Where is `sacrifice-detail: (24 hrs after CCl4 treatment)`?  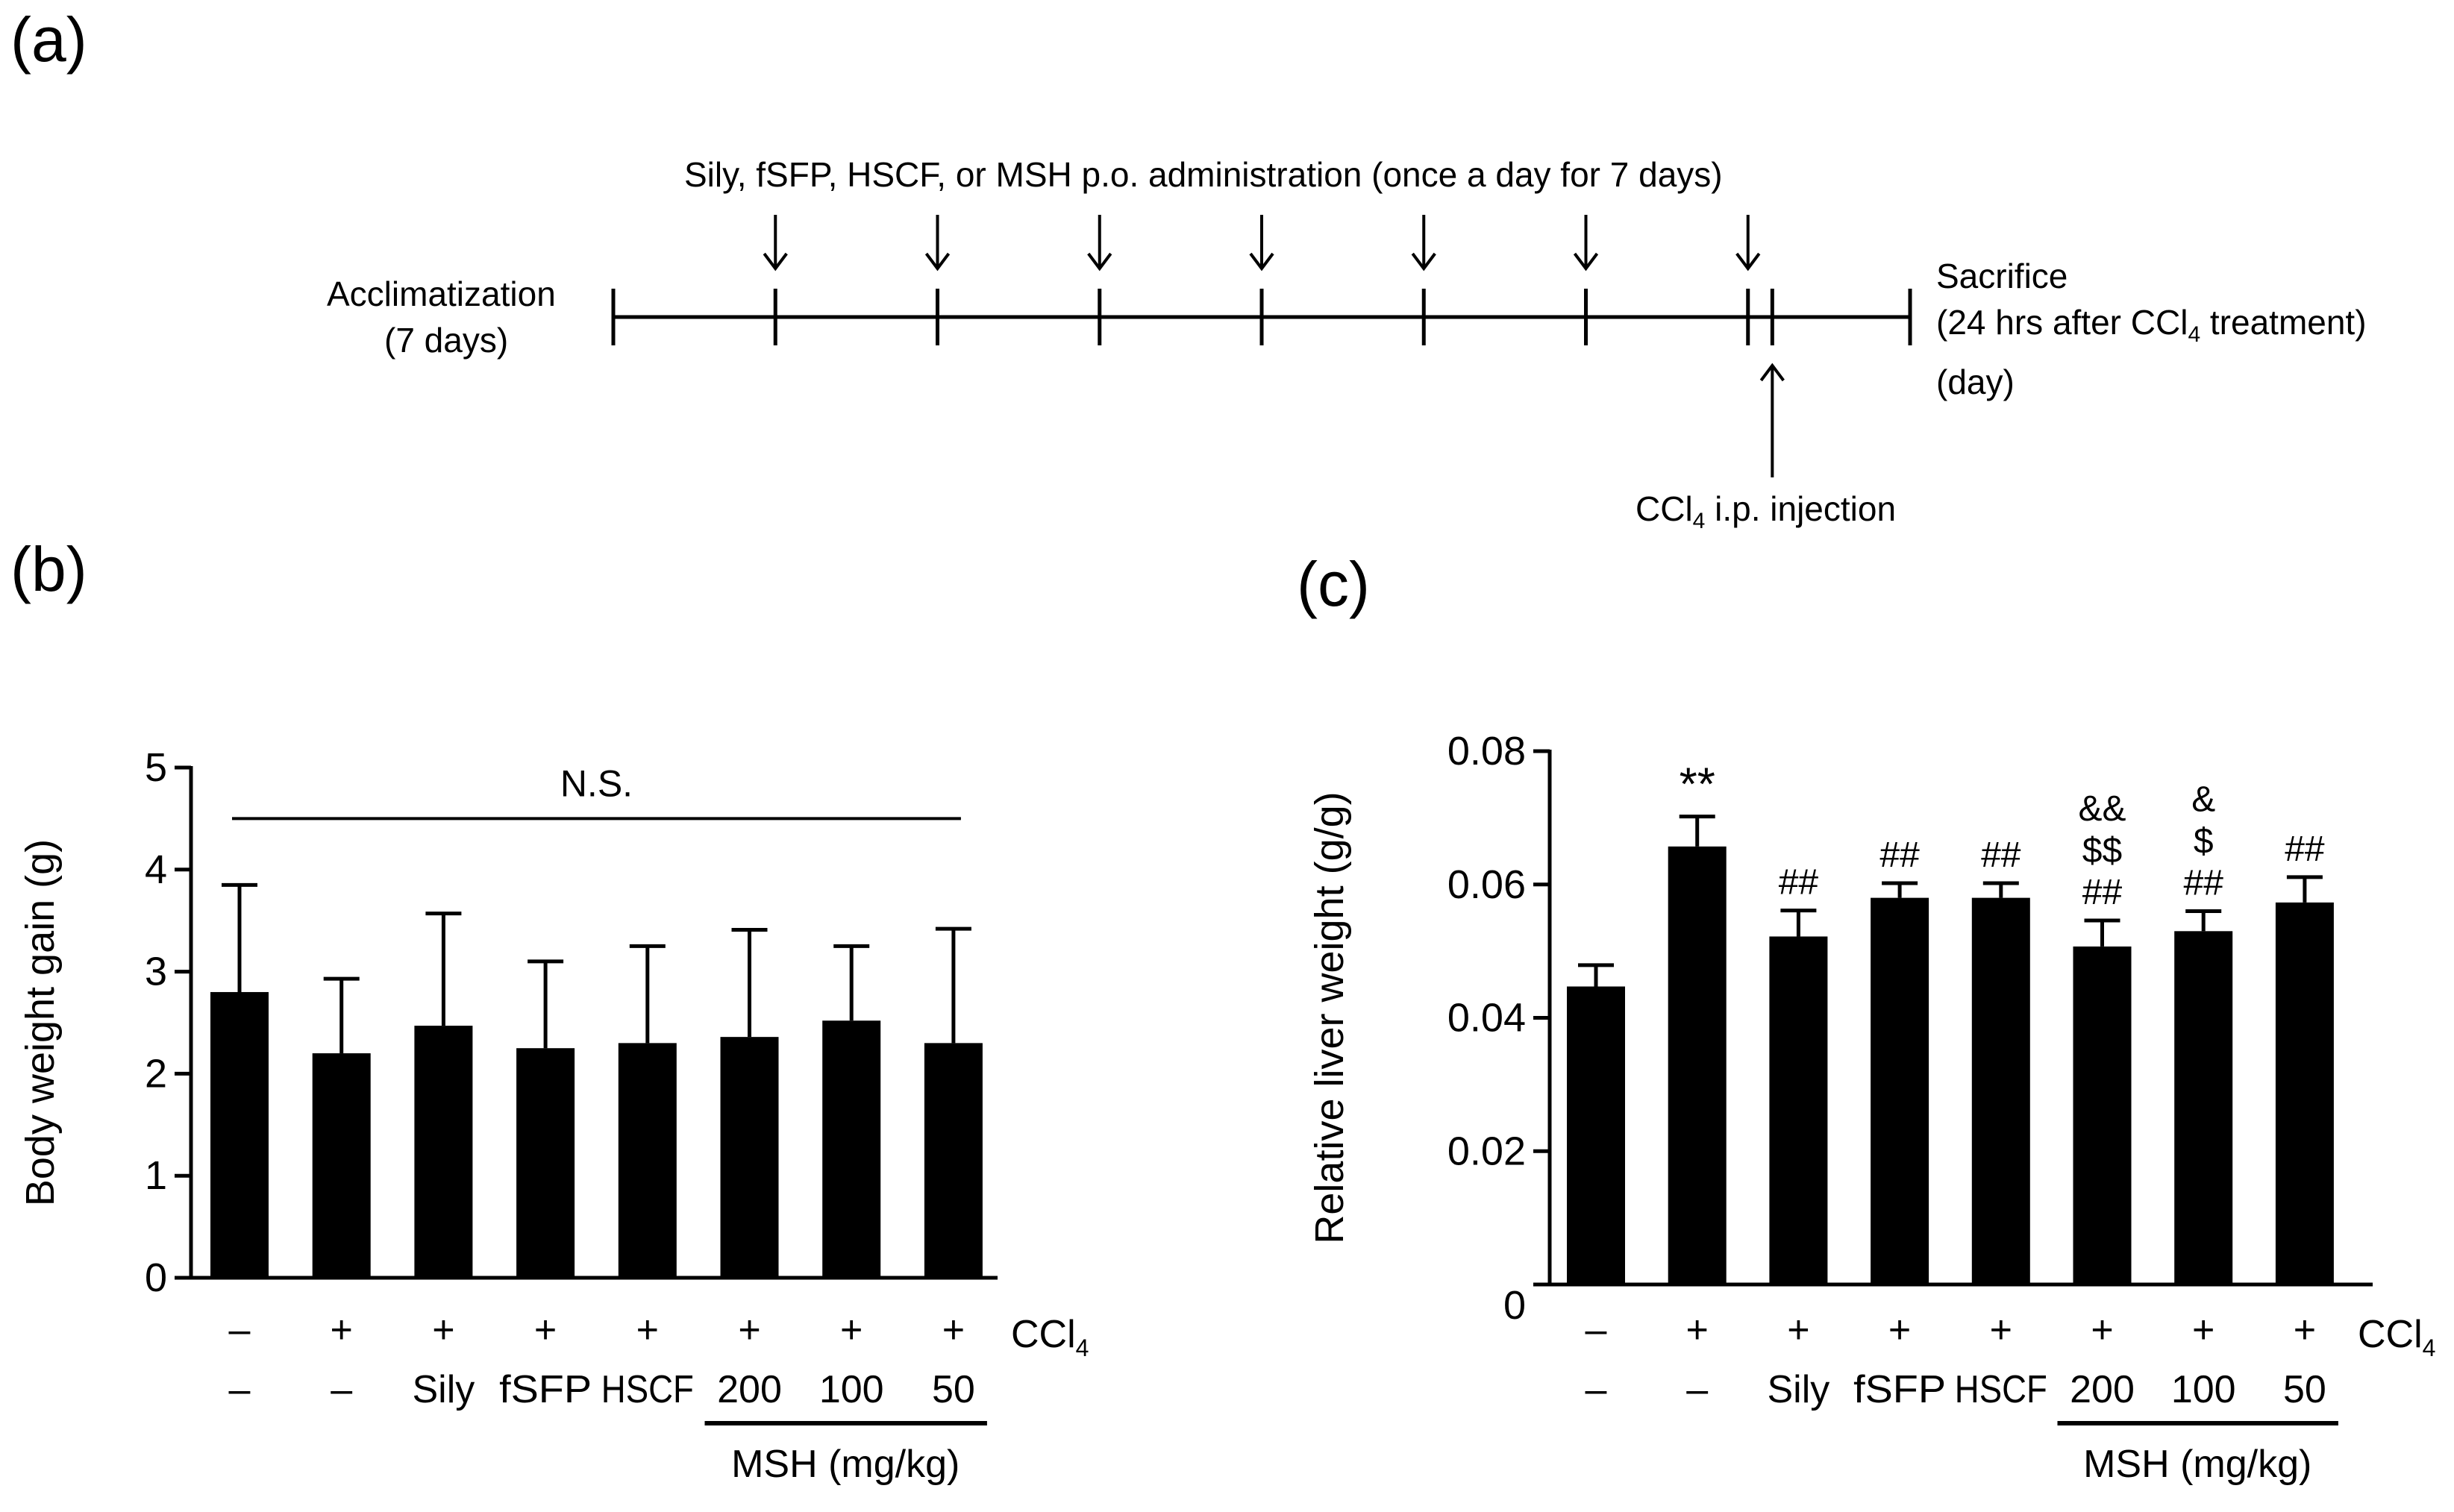 sacrifice-detail: (24 hrs after CCl4 treatment) is located at coordinates (2151, 325).